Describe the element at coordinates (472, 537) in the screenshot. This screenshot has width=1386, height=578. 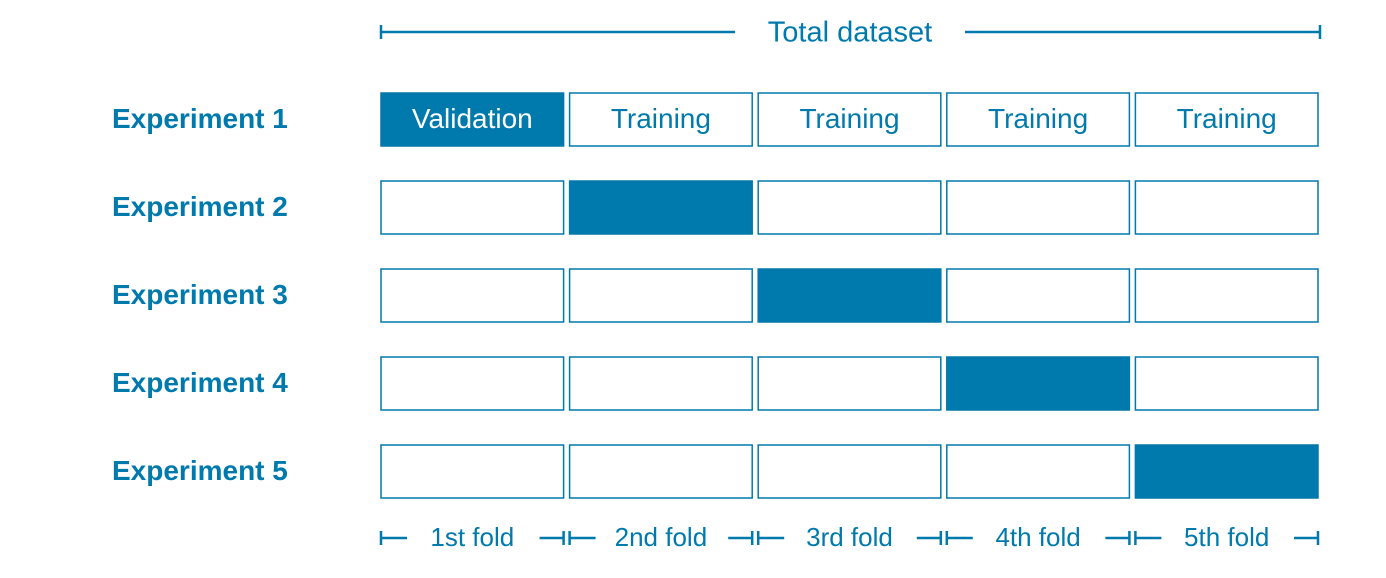
I see `fold-name: 1st fold` at that location.